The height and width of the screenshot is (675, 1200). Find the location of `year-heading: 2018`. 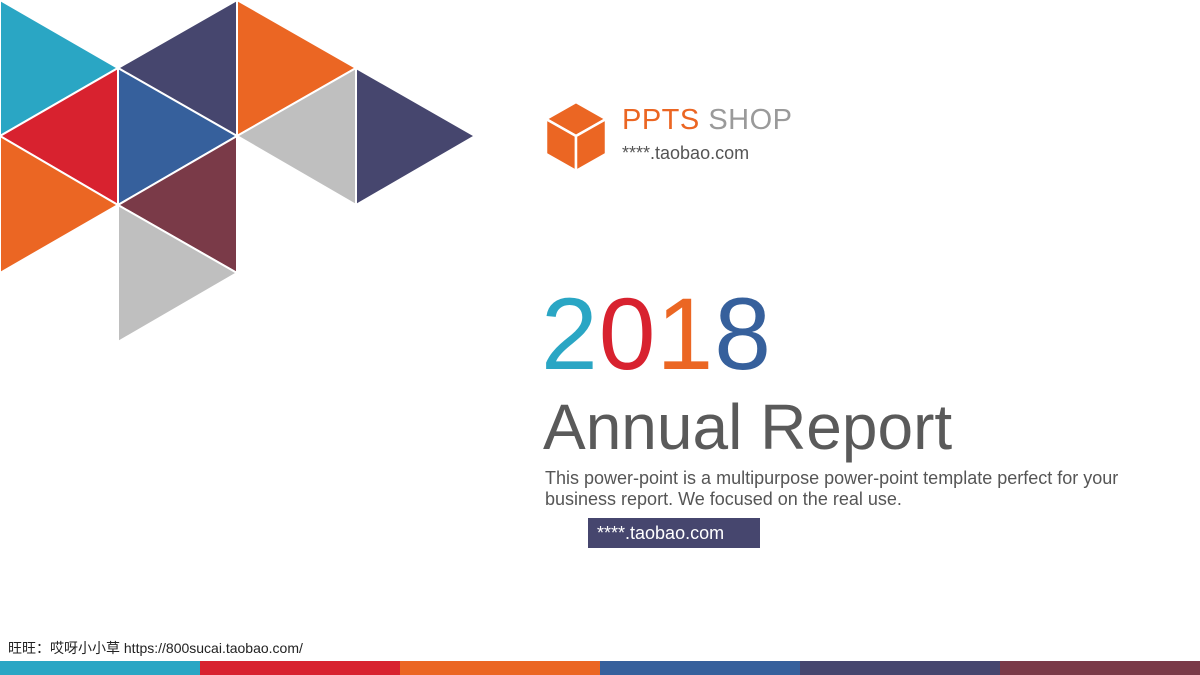

year-heading: 2018 is located at coordinates (656, 334).